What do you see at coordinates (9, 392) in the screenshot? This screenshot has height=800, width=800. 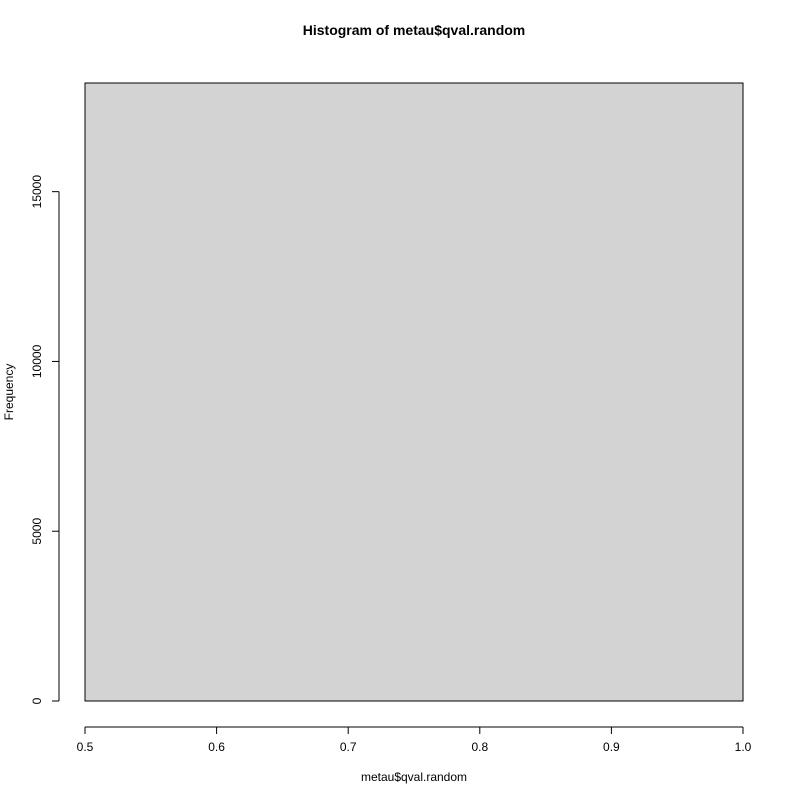 I see `y-axis-title: Frequency` at bounding box center [9, 392].